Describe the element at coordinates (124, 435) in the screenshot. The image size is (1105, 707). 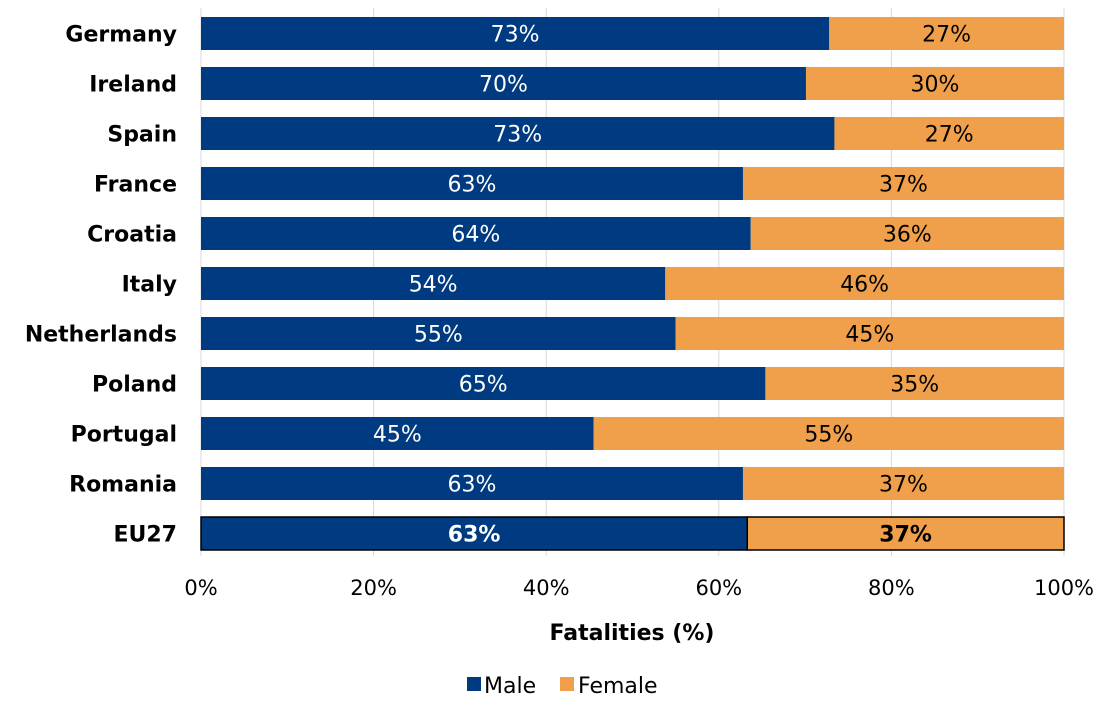
I see `category-label: Portugal` at that location.